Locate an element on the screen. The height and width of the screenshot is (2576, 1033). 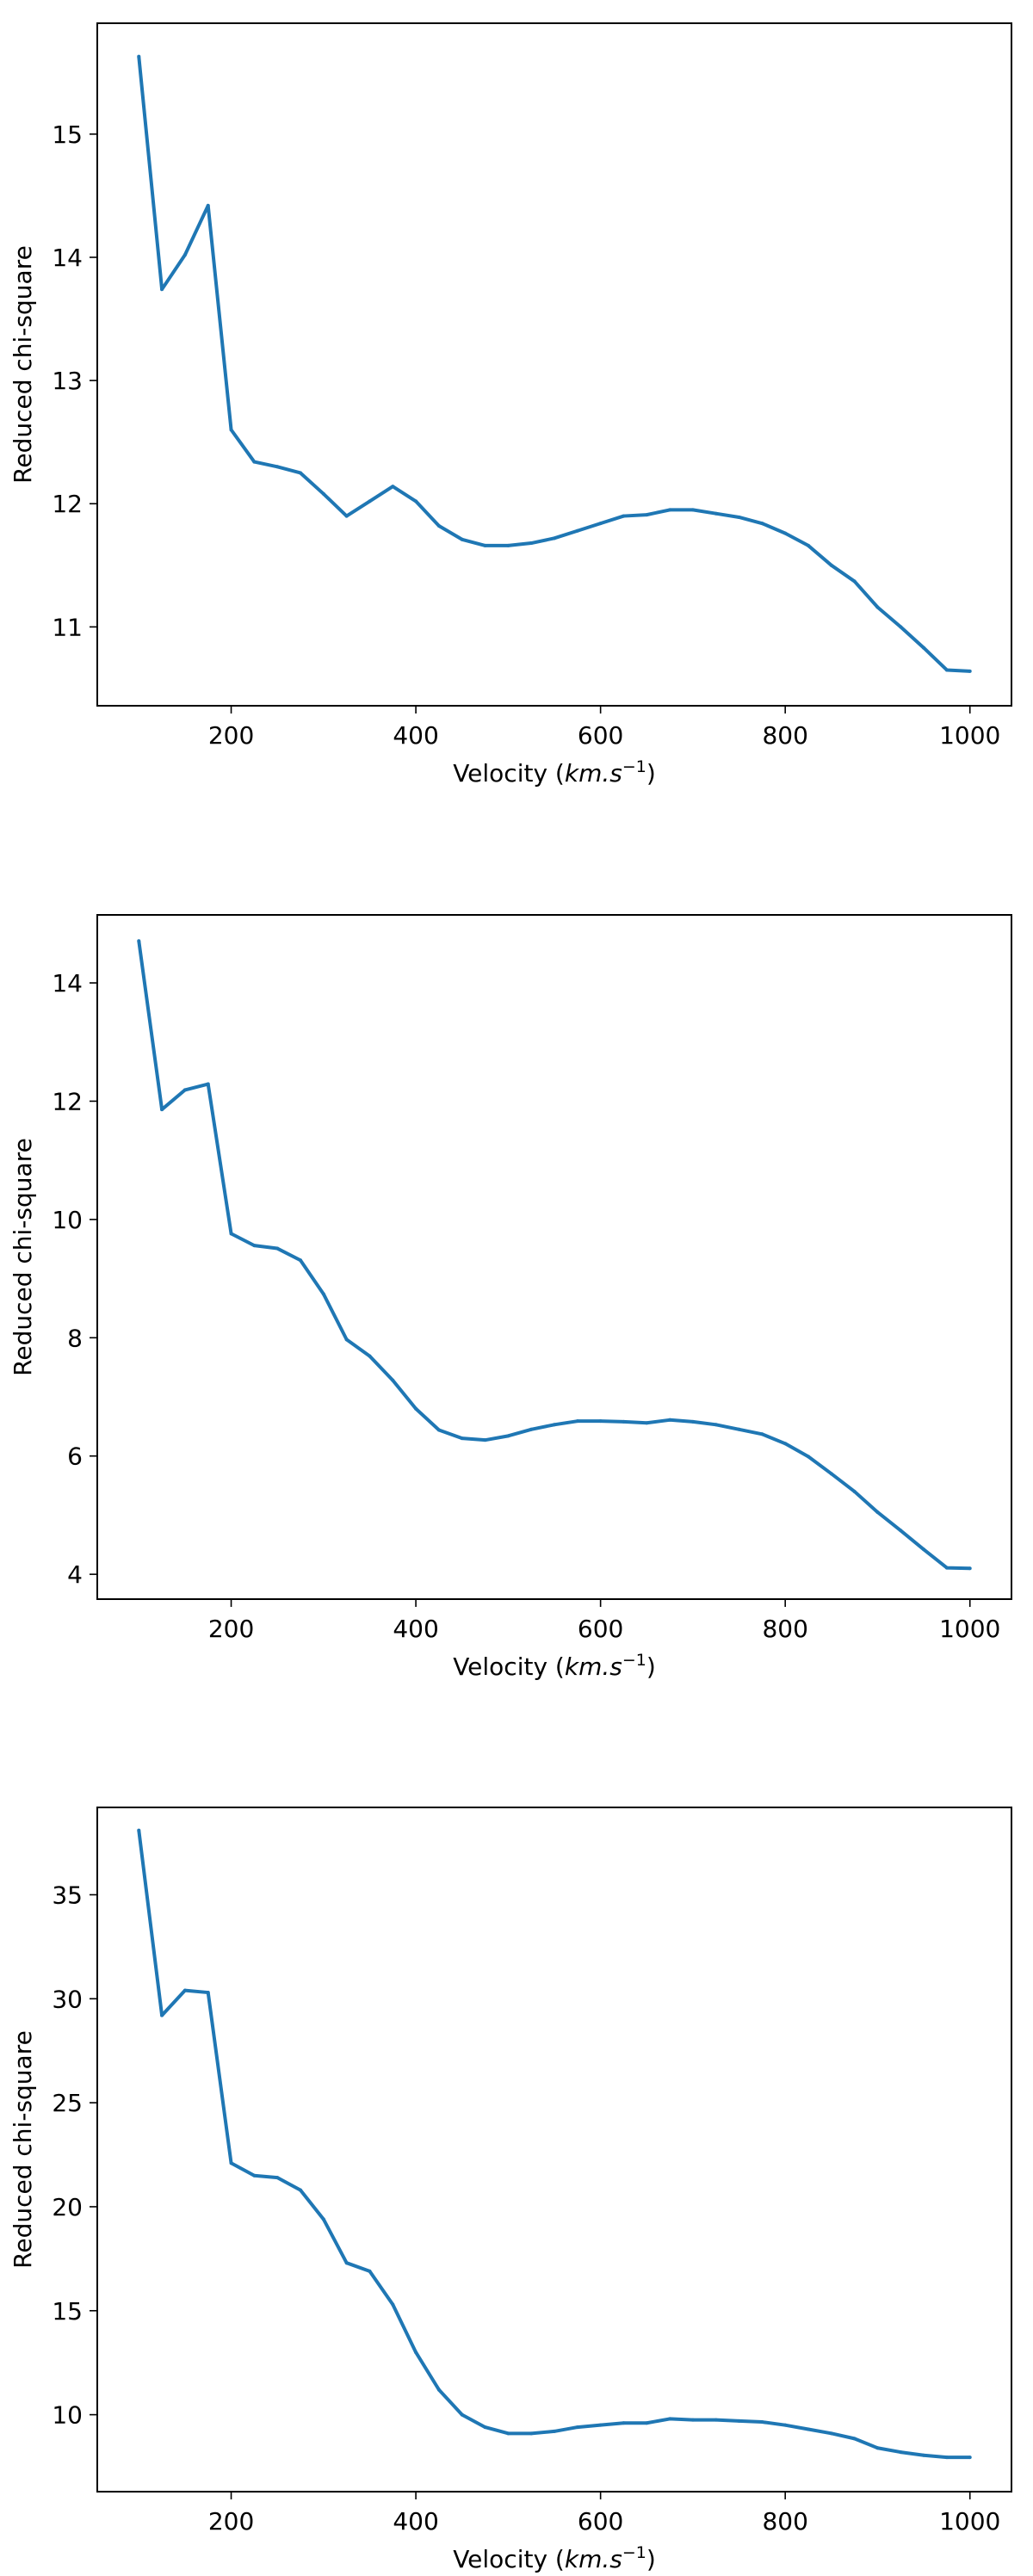
y-tick-label: 10 is located at coordinates (67, 2415).